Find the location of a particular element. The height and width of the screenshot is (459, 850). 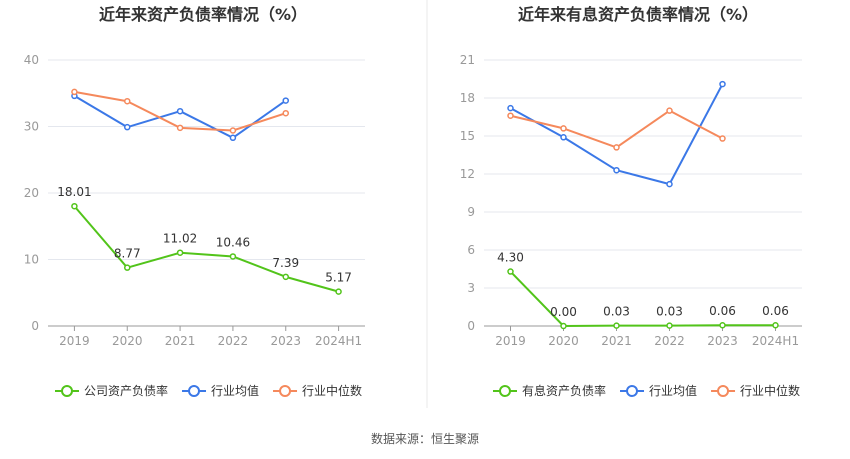

series-1: 4.30 0.00 0.03 0.03 0.06 0.06 is located at coordinates (643, 290).